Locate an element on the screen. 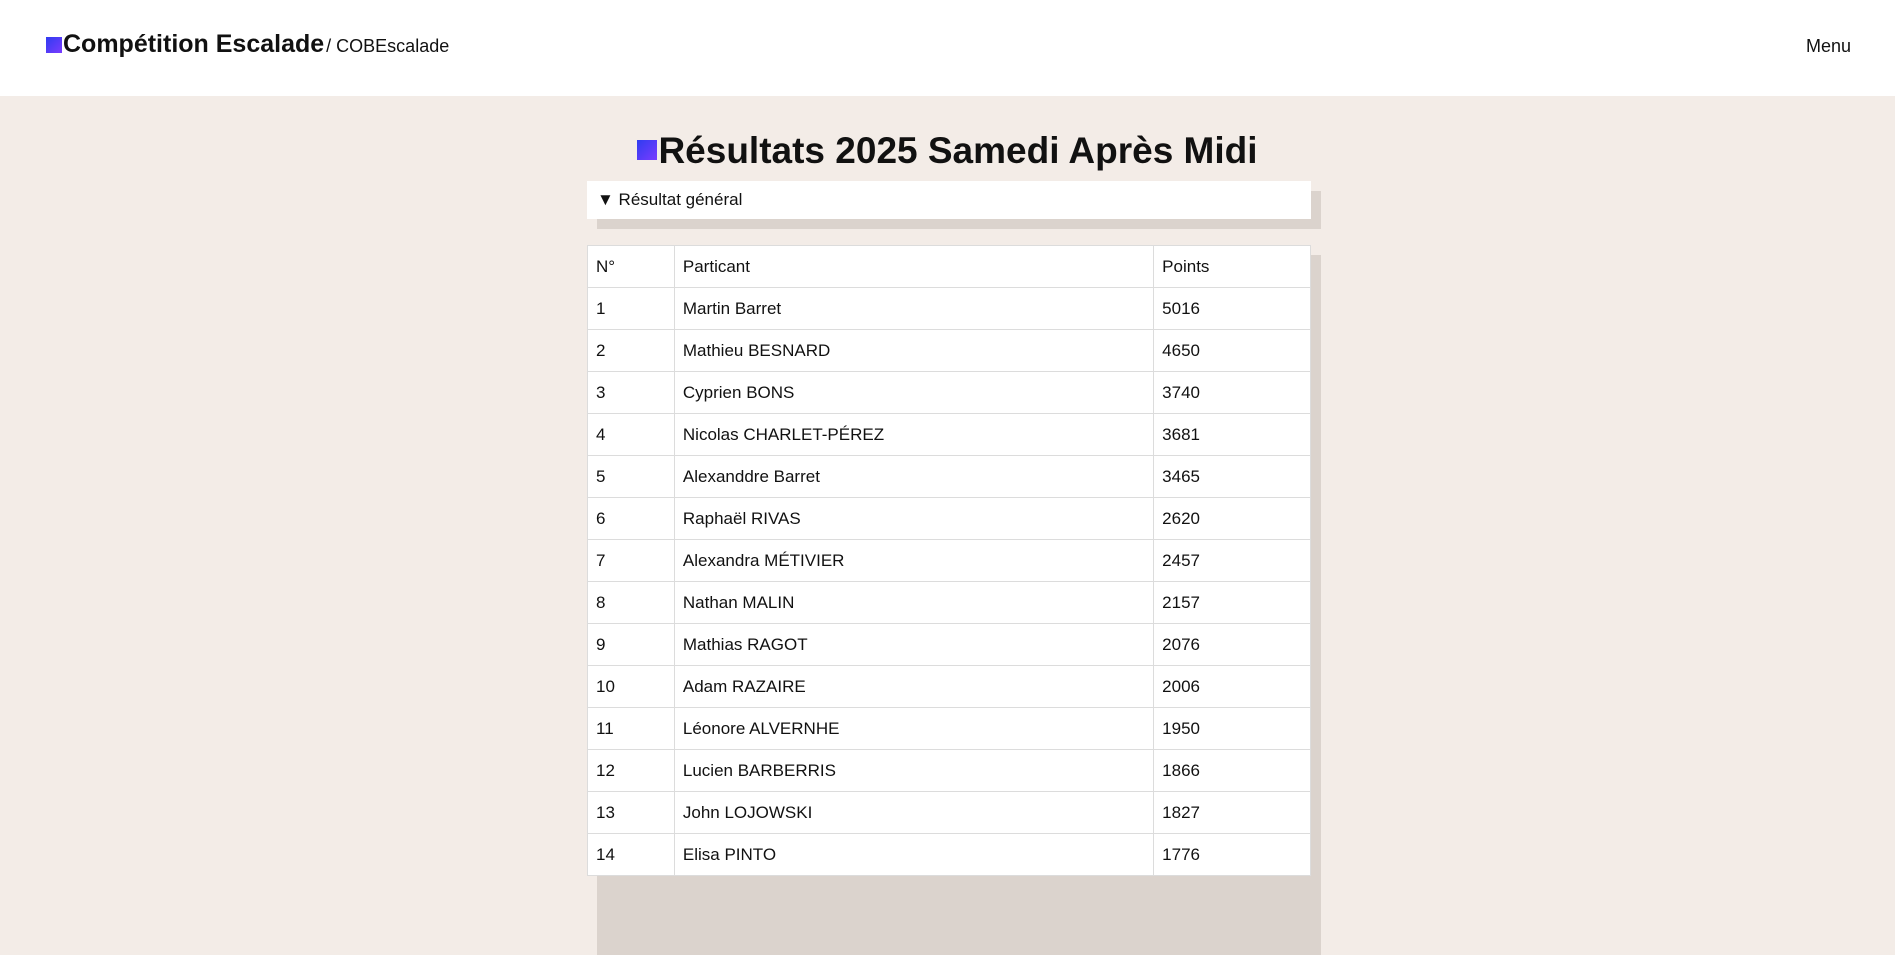 This screenshot has height=955, width=1895. rank-cell: 4 is located at coordinates (631, 434).